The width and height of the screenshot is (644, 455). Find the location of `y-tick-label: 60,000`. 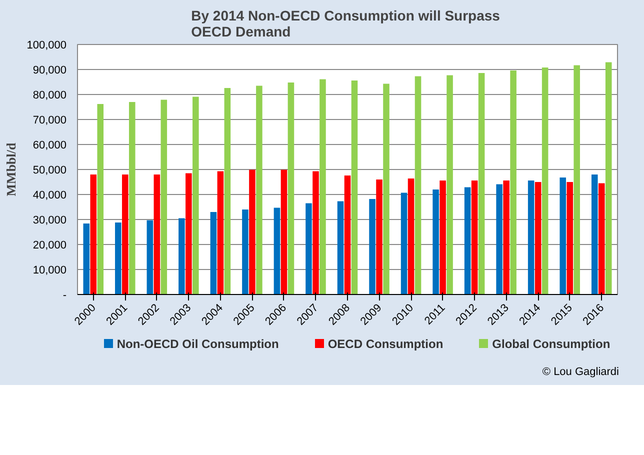

y-tick-label: 60,000 is located at coordinates (49, 146).